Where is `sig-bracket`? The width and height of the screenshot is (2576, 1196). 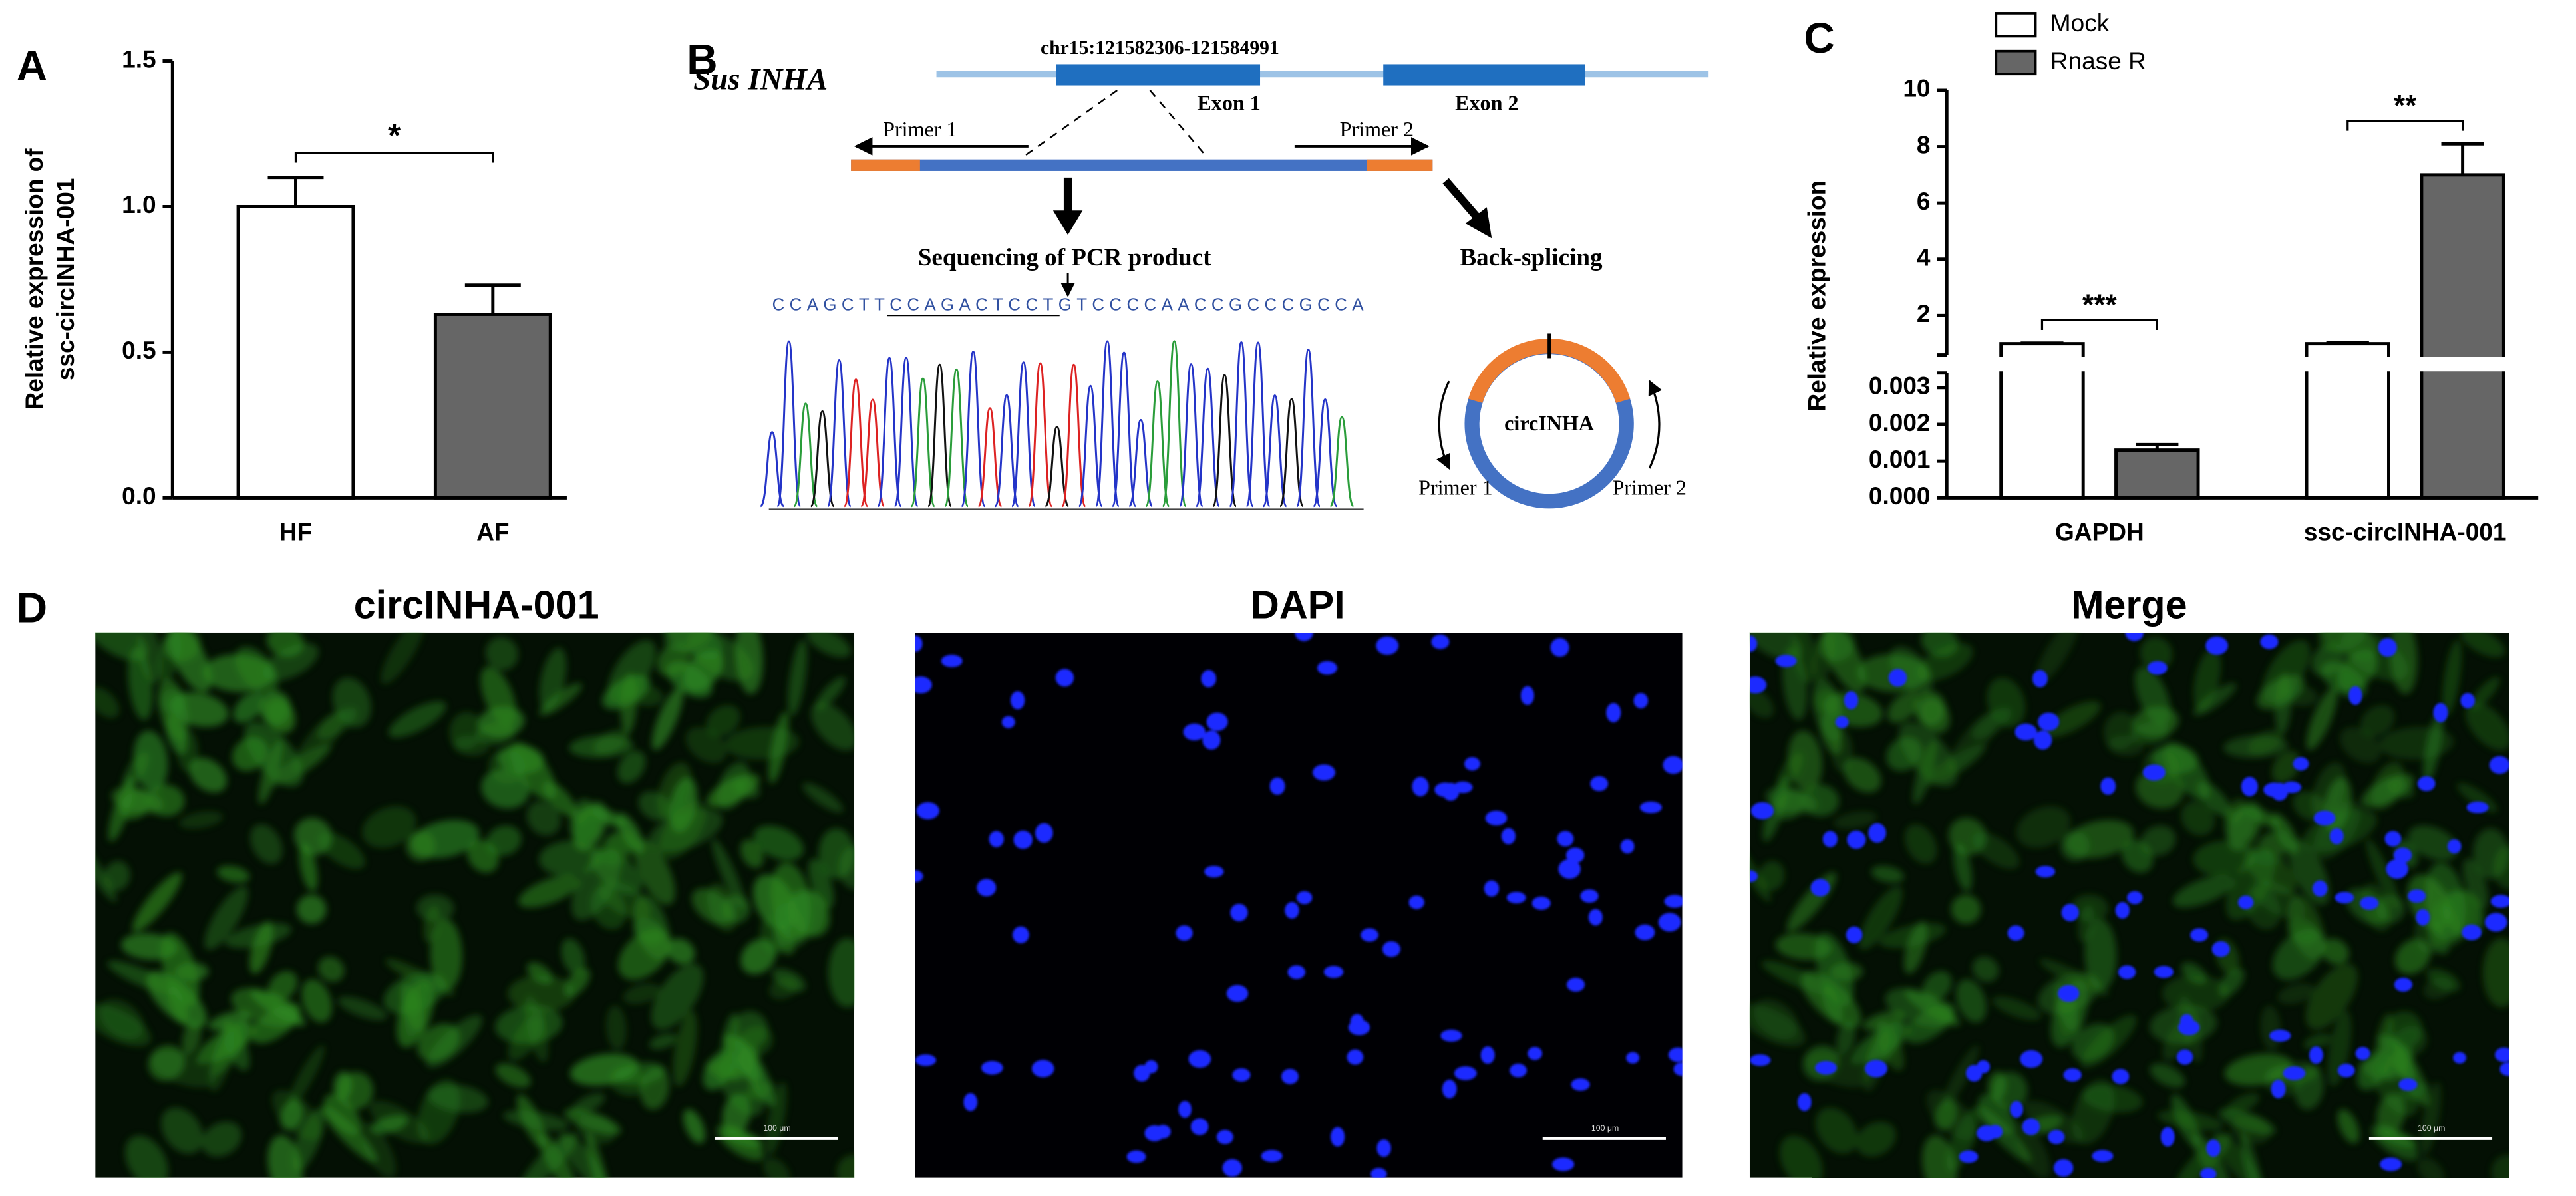
sig-bracket is located at coordinates (2099, 325).